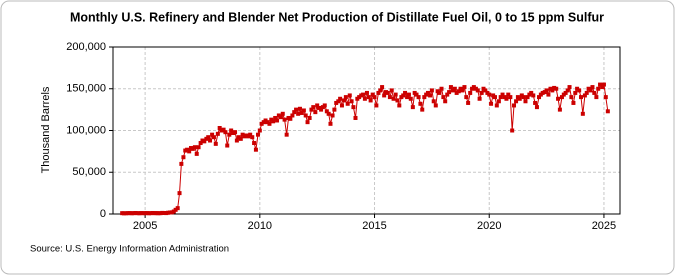 The image size is (675, 275). What do you see at coordinates (89, 172) in the screenshot?
I see `y-tick-label: 50,000` at bounding box center [89, 172].